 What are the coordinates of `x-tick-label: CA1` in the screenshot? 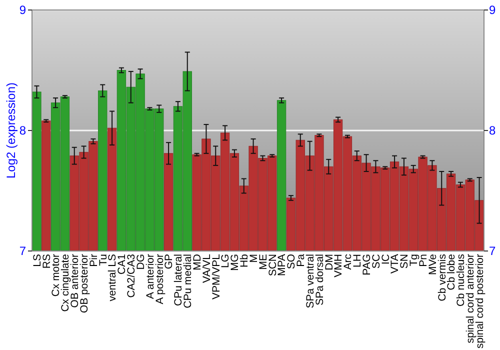 It's located at (122, 264).